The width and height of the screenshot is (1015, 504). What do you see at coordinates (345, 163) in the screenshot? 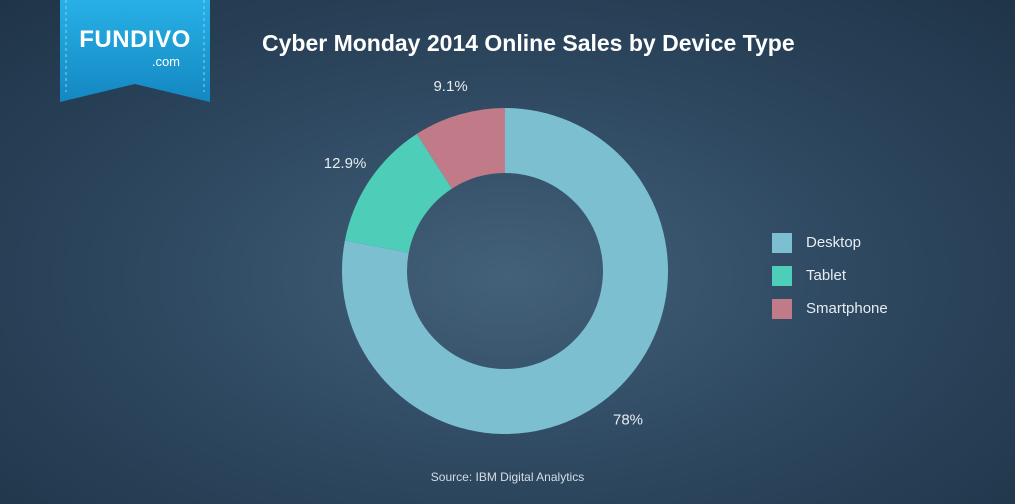
I see `data-label-tablet: 12.9%` at bounding box center [345, 163].